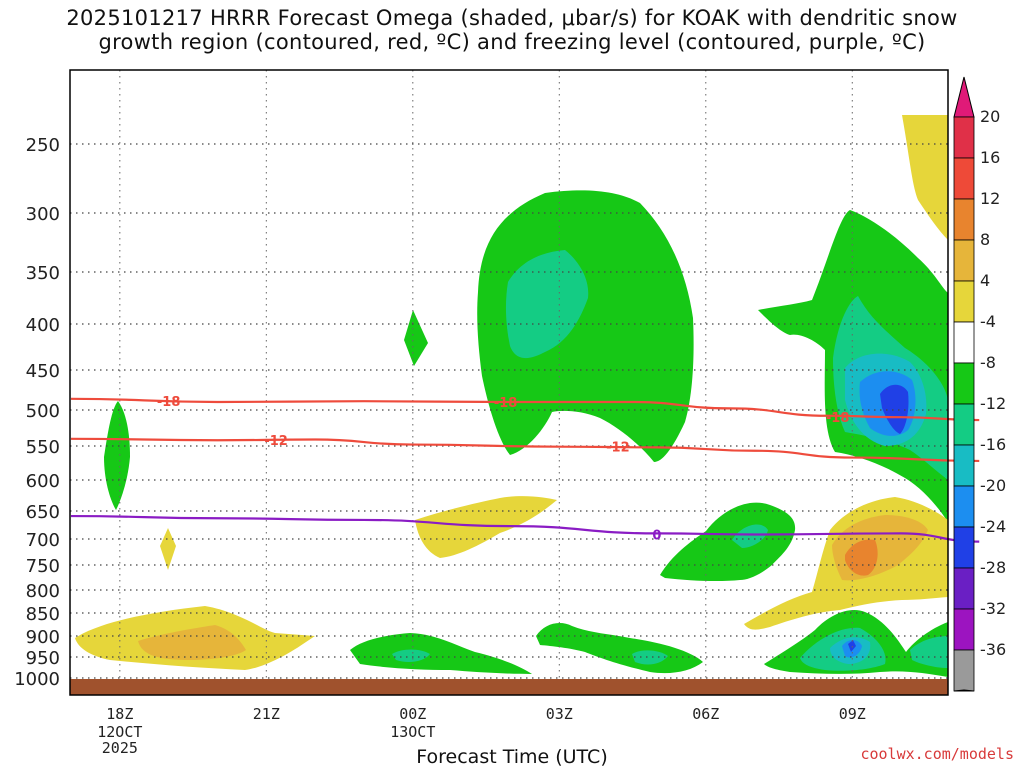 The image size is (1024, 768). What do you see at coordinates (43, 591) in the screenshot?
I see `y-tick-label: 800` at bounding box center [43, 591].